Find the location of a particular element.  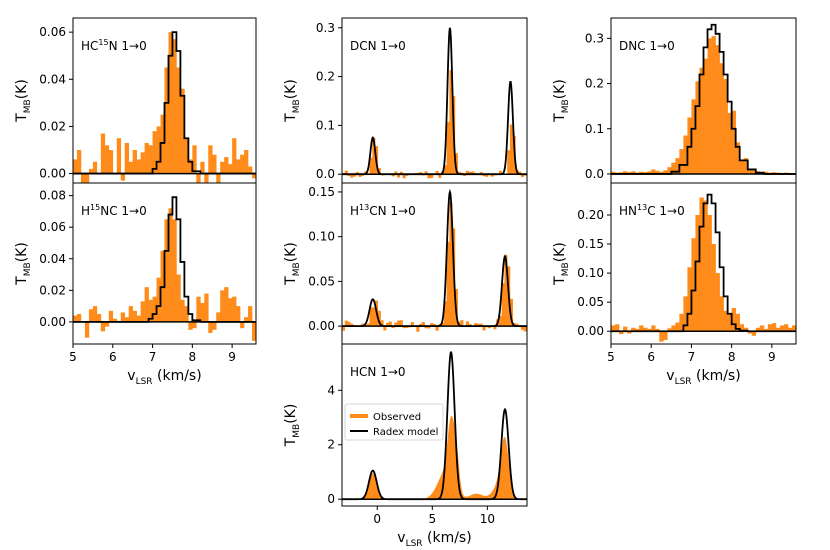

x-tick-label: 9 is located at coordinates (772, 357).